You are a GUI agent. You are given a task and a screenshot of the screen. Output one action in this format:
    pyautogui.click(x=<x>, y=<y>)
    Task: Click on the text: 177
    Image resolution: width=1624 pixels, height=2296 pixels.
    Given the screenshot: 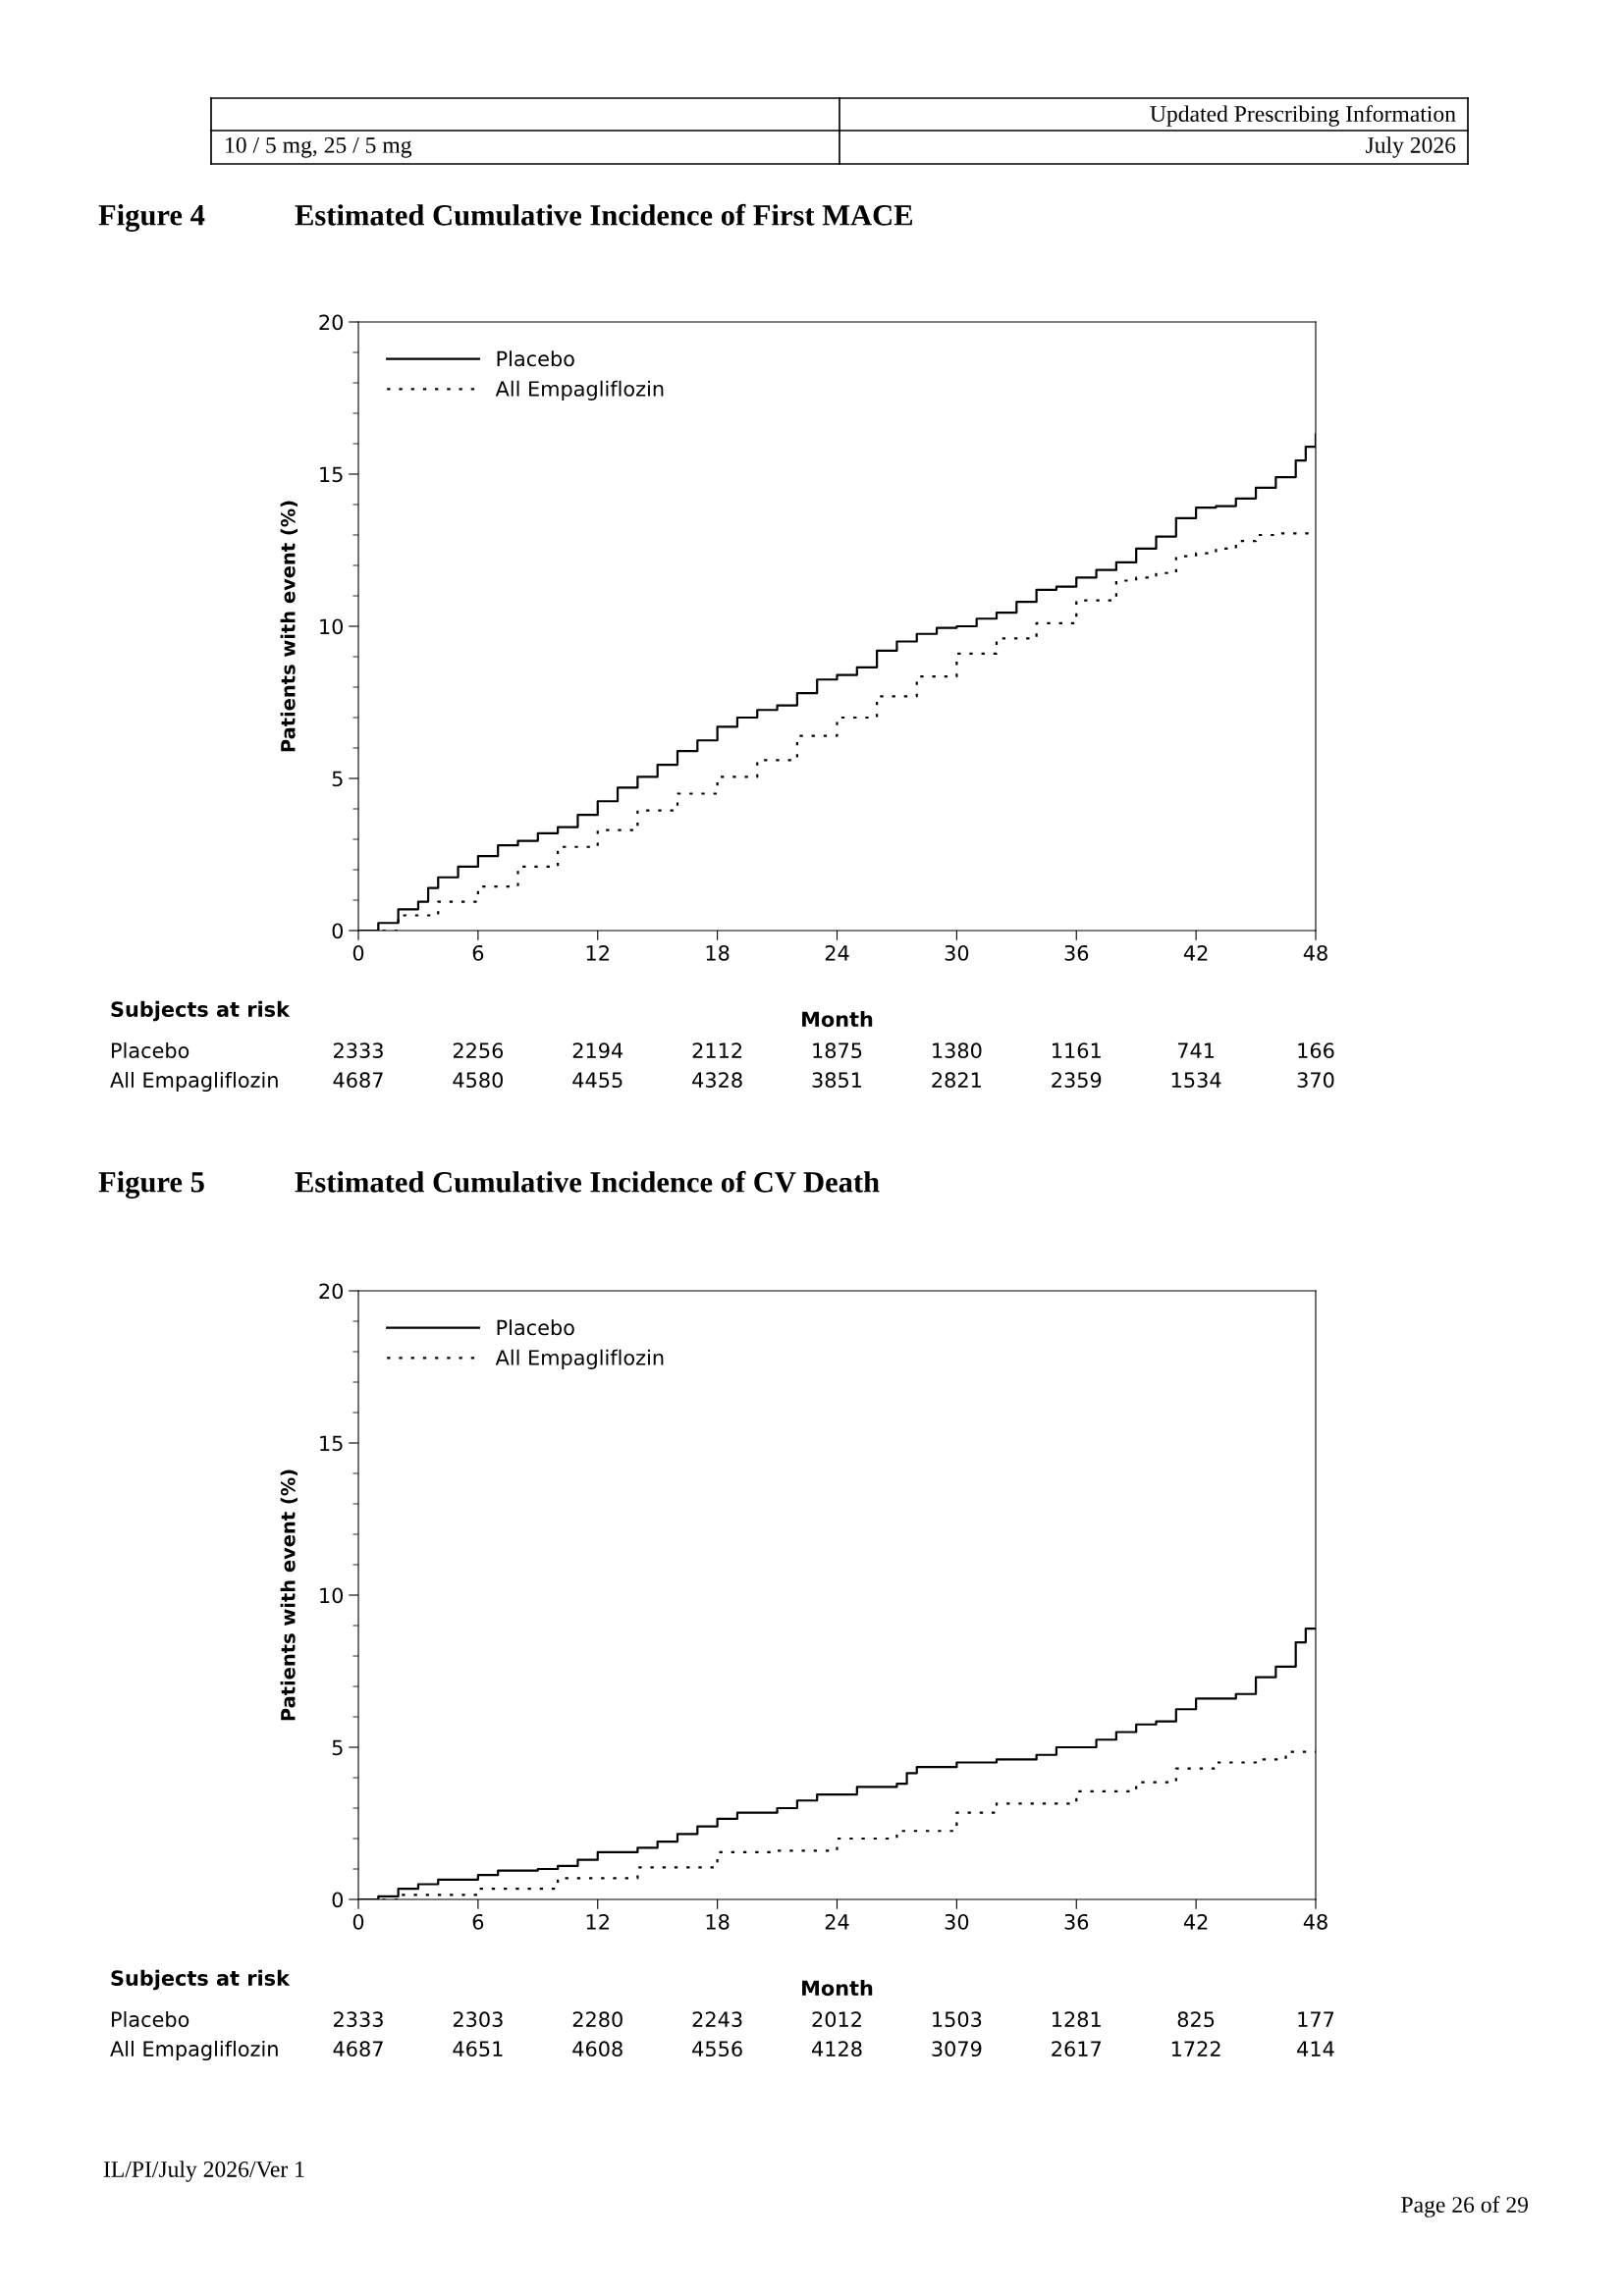 What is the action you would take?
    pyautogui.click(x=1316, y=2019)
    